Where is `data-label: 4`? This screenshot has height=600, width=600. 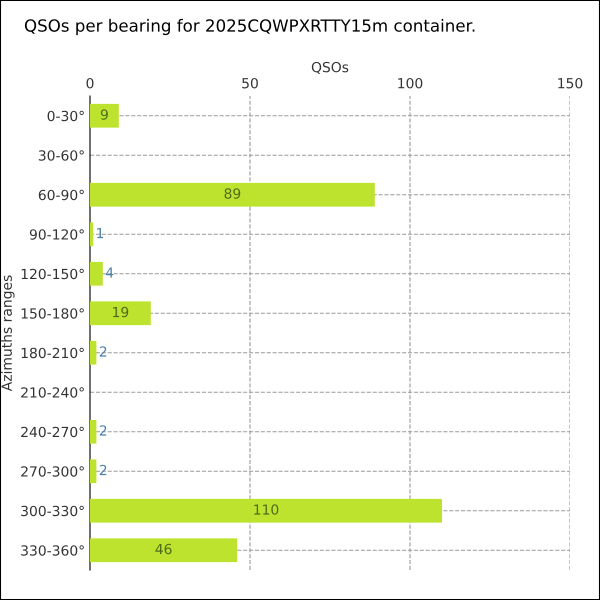 data-label: 4 is located at coordinates (110, 272).